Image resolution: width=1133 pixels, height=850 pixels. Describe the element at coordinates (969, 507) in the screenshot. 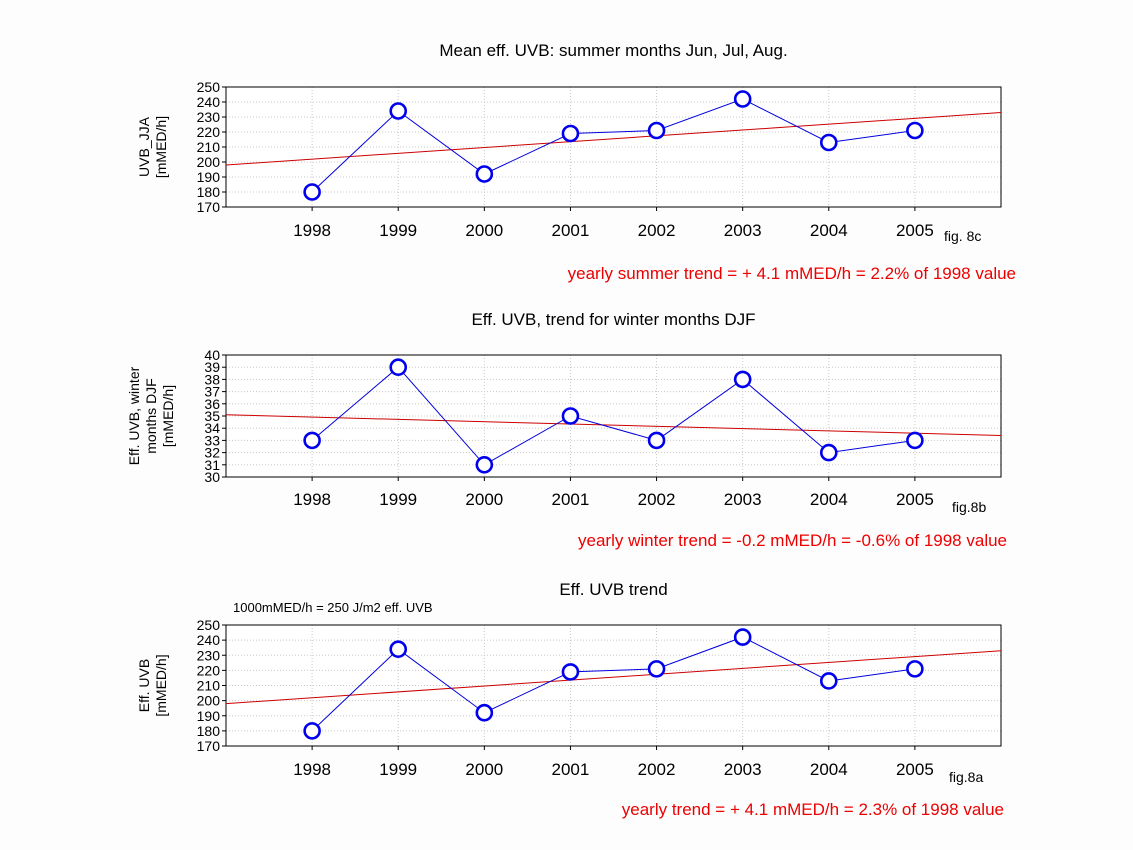

I see `fig-label: fig.8b` at that location.